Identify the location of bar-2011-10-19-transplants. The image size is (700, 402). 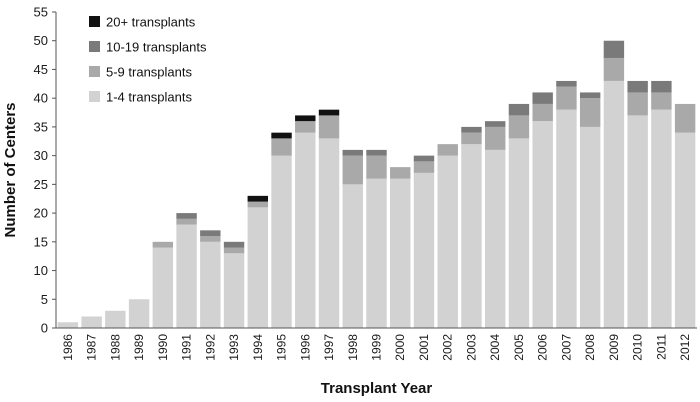
(661, 86).